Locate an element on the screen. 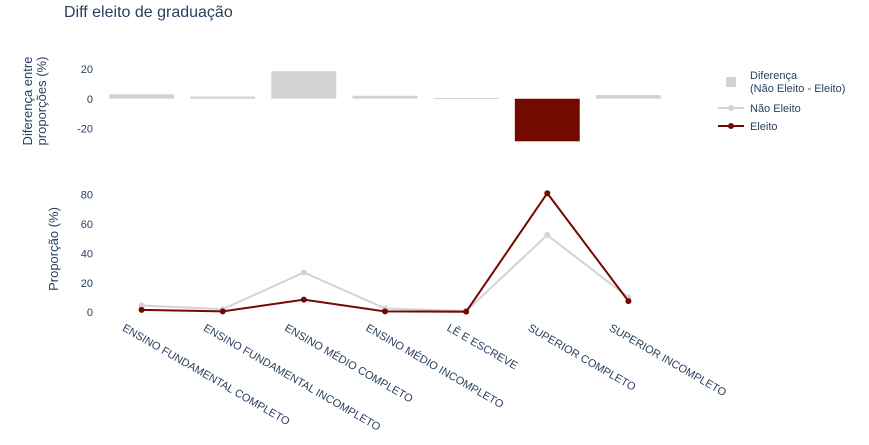 Image resolution: width=869 pixels, height=445 pixels. point-nao-eleito-superior-completo is located at coordinates (547, 235).